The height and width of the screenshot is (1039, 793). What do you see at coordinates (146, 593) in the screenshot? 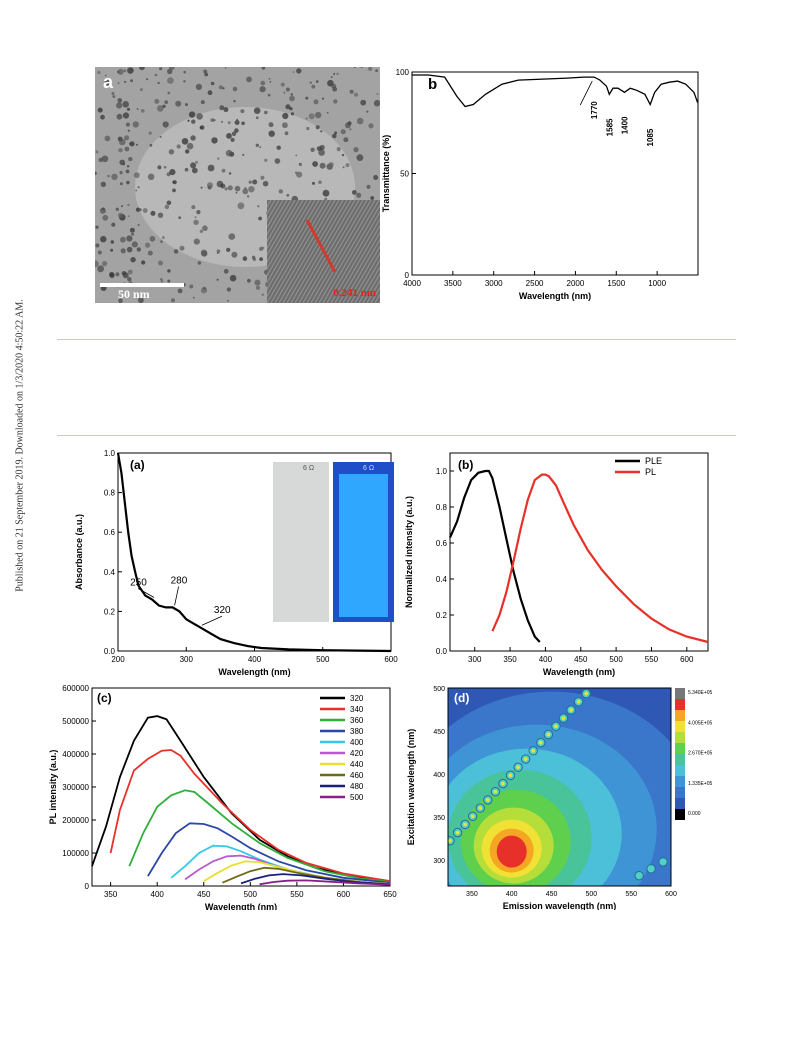
I see `peak-arrow` at bounding box center [146, 593].